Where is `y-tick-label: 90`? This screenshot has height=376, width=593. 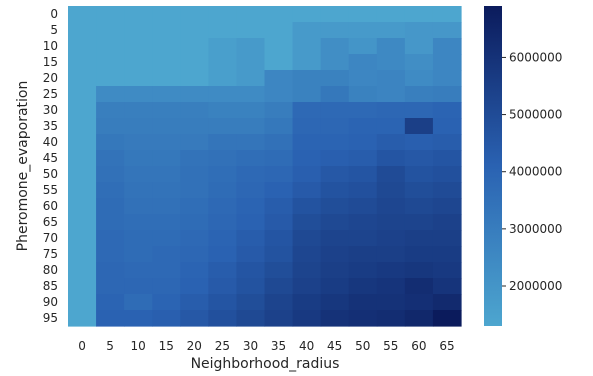 y-tick-label: 90 is located at coordinates (50, 302).